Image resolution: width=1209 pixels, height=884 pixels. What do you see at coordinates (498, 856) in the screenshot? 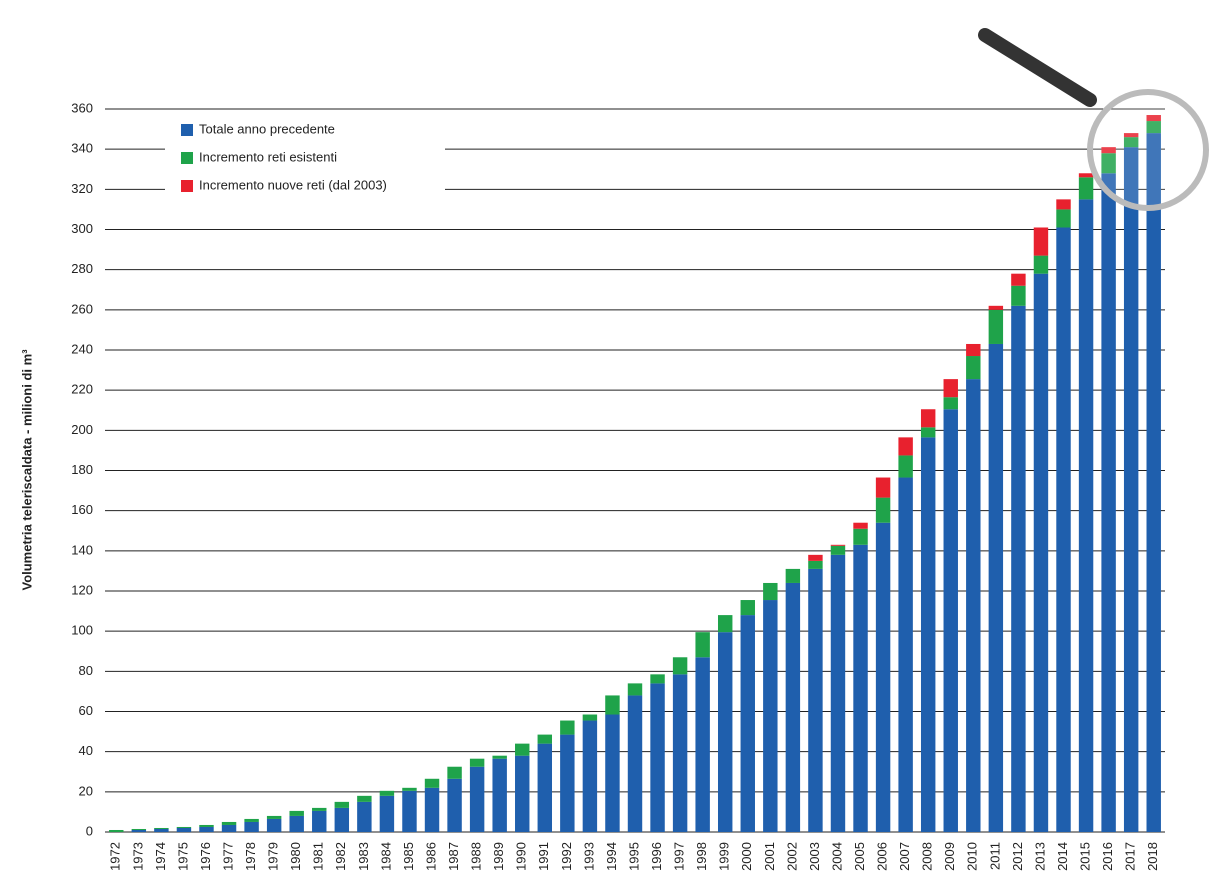
I see `x-tick-label: 1989` at bounding box center [498, 856].